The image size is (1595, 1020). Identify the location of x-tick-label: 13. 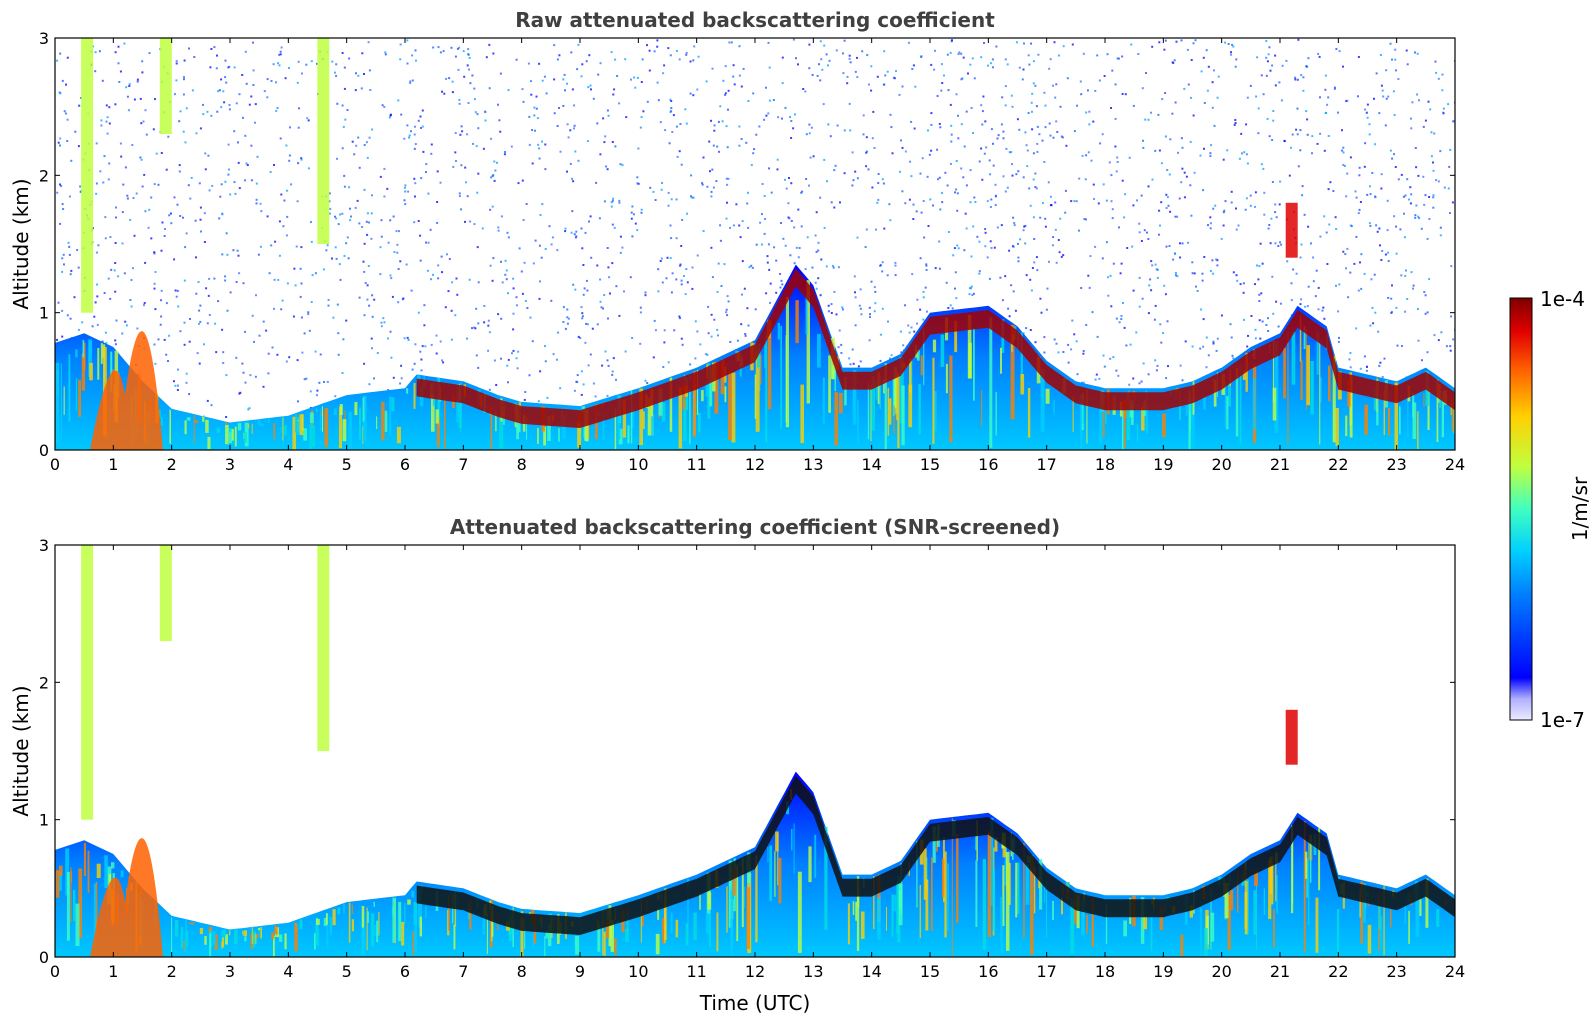
(813, 464).